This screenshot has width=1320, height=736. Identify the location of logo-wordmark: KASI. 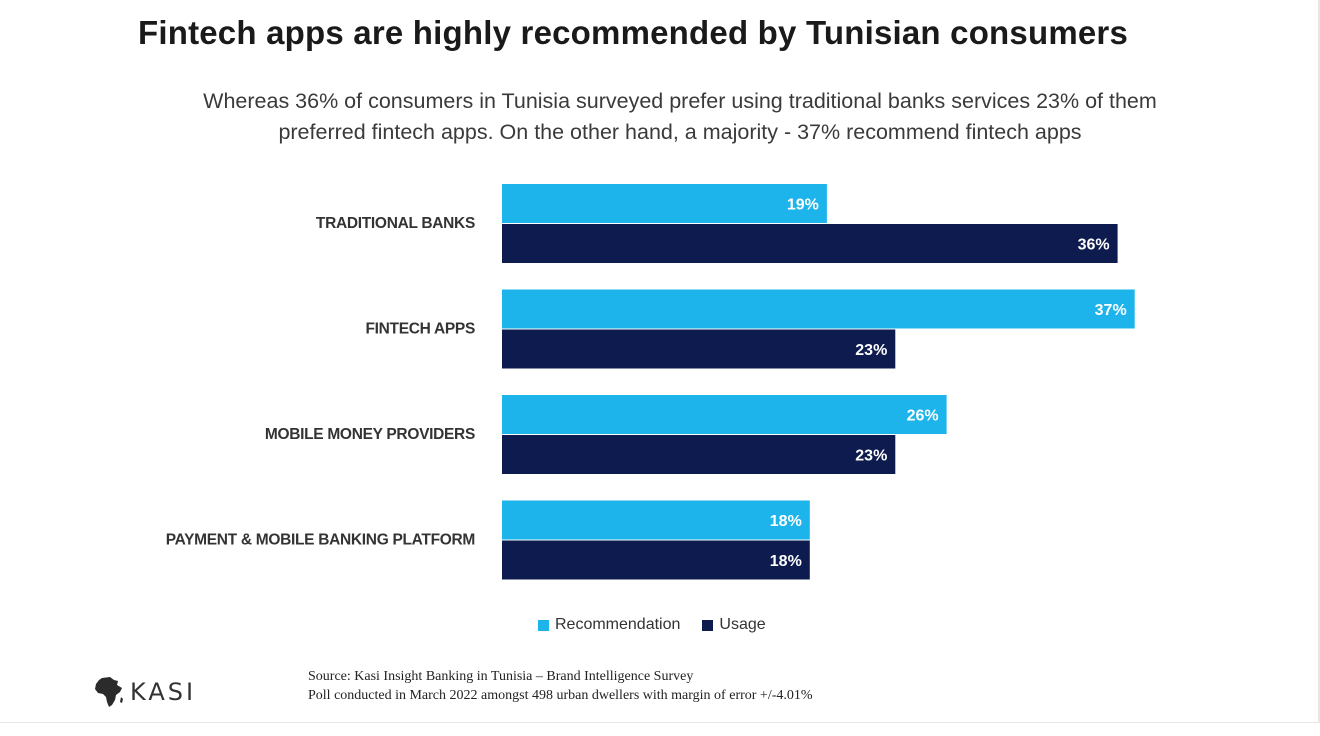
(163, 692).